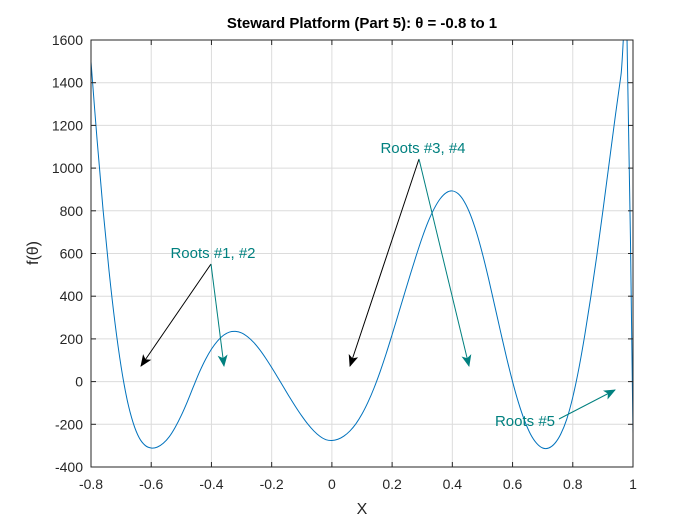  Describe the element at coordinates (72, 339) in the screenshot. I see `y-tick-label: 200` at that location.